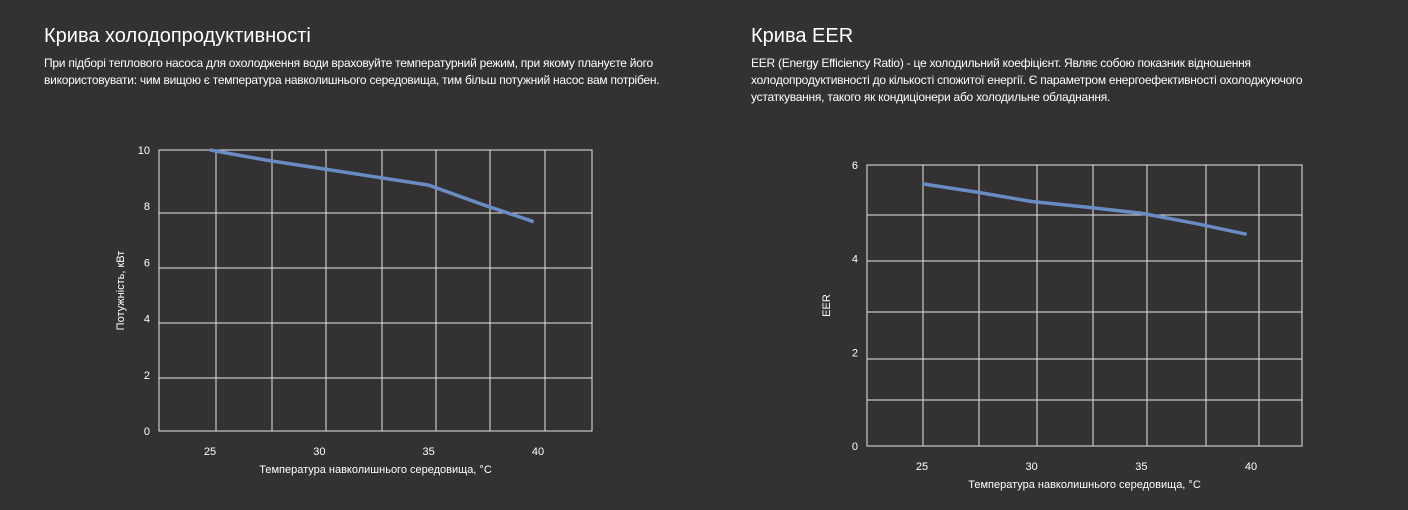 This screenshot has height=510, width=1408. What do you see at coordinates (802, 36) in the screenshot?
I see `chart-title-eer: Крива EER` at bounding box center [802, 36].